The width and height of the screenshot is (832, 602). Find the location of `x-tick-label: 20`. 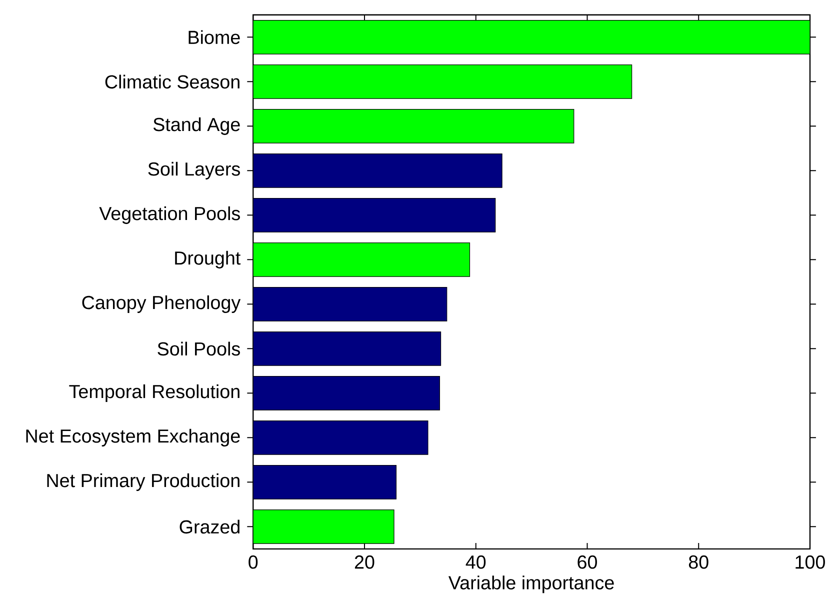

x-tick-label: 20 is located at coordinates (364, 563).